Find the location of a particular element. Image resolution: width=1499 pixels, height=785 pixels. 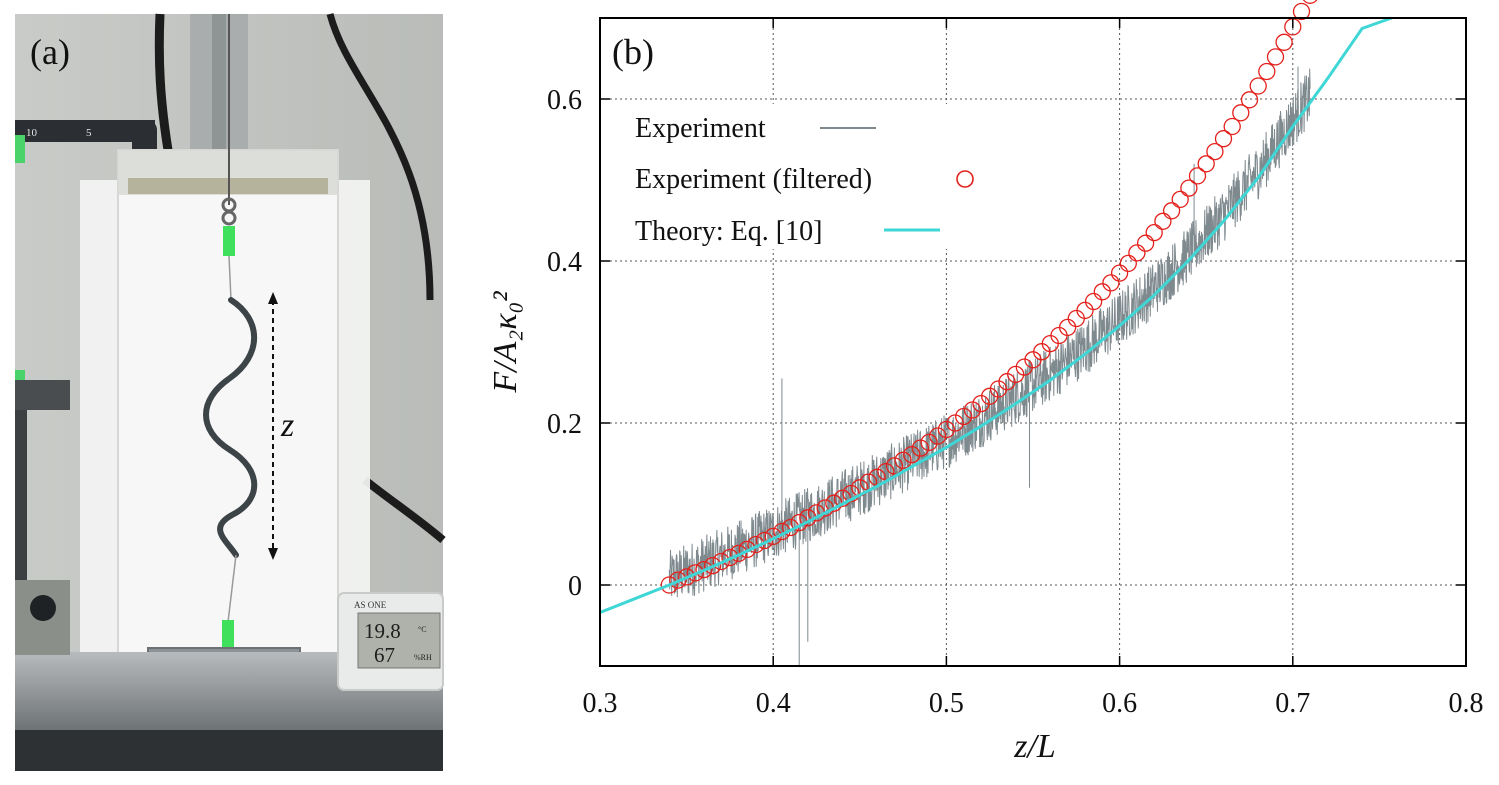

green-clamp-lower is located at coordinates (228, 637).